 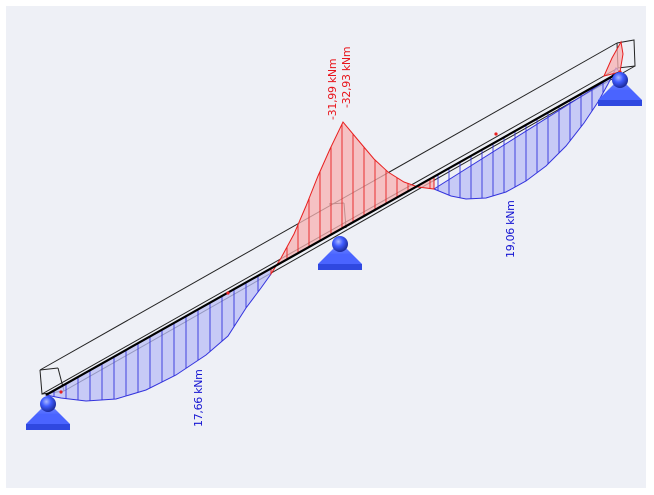 What do you see at coordinates (228, 293) in the screenshot?
I see `extreme-marker-span1` at bounding box center [228, 293].